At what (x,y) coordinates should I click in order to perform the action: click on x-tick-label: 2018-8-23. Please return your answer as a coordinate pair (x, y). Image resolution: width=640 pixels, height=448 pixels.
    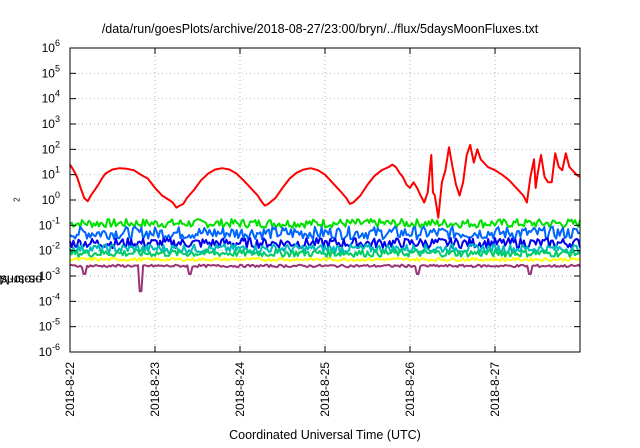
    Looking at the image, I should click on (155, 389).